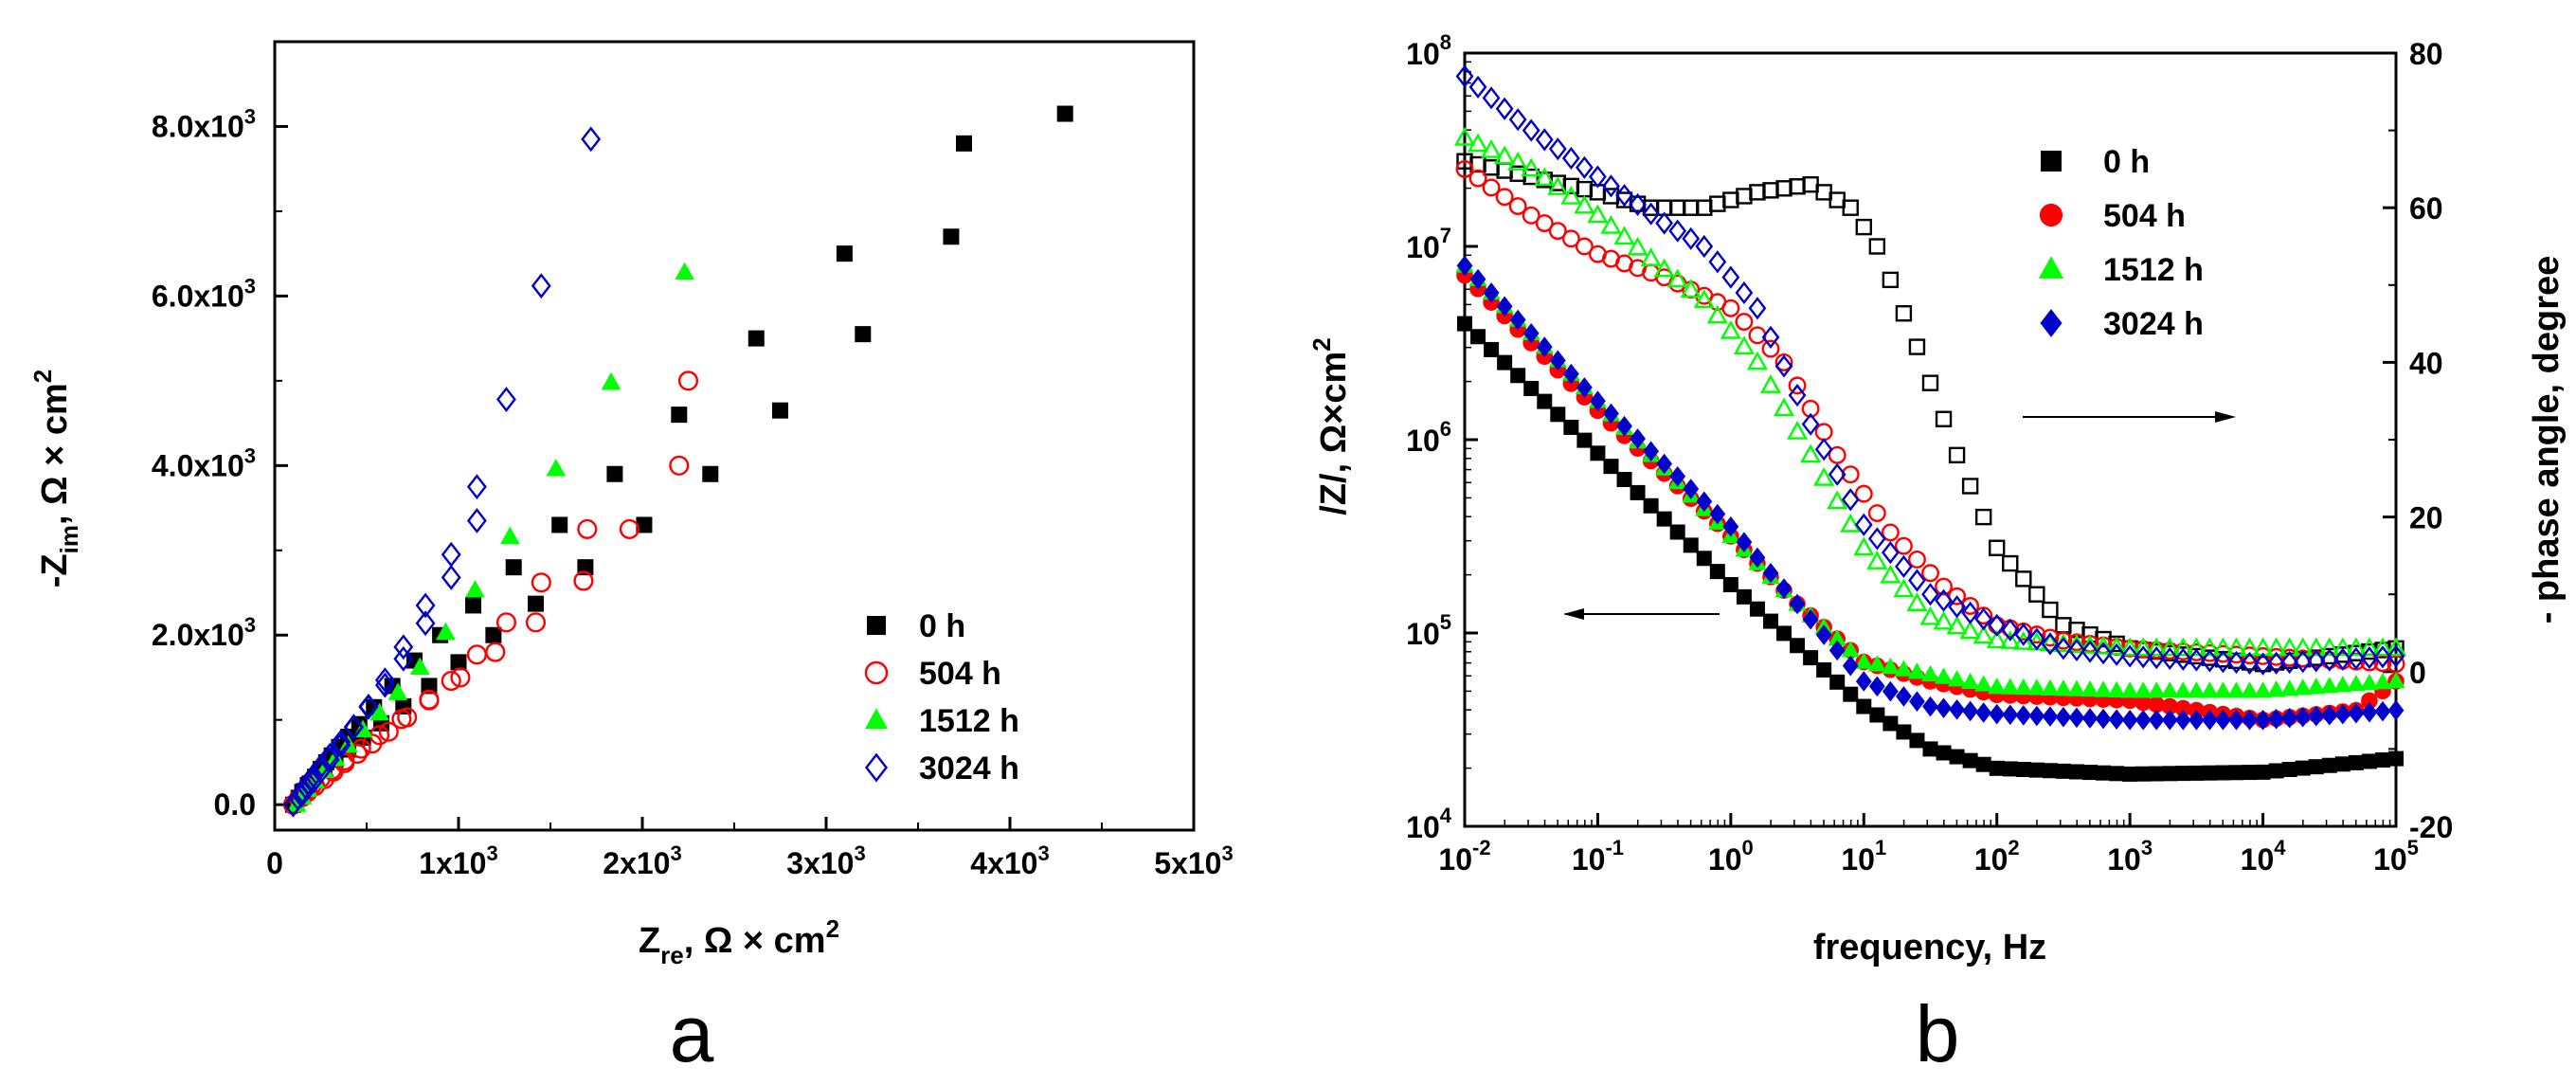 This screenshot has height=1085, width=2576. Describe the element at coordinates (941, 697) in the screenshot. I see `panel-a-legend: 0 h 504 h 1512 h 3024 h` at that location.